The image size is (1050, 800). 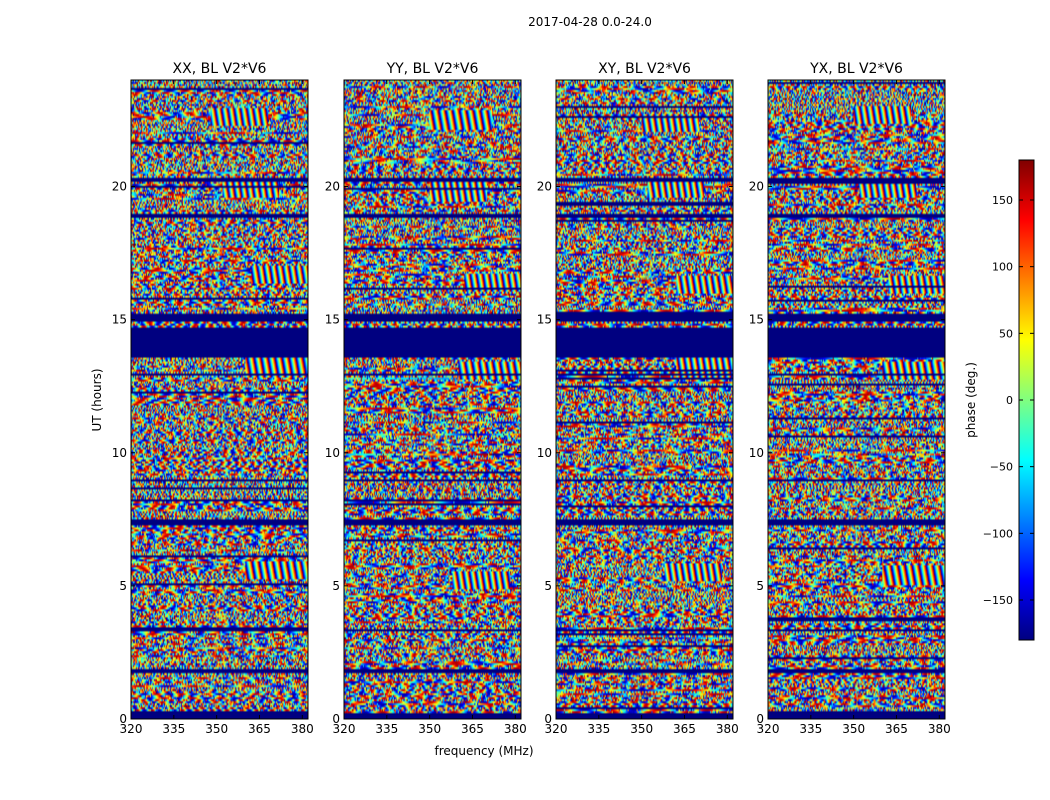 I want to click on y-axis-label: UT (hours), so click(x=97, y=399).